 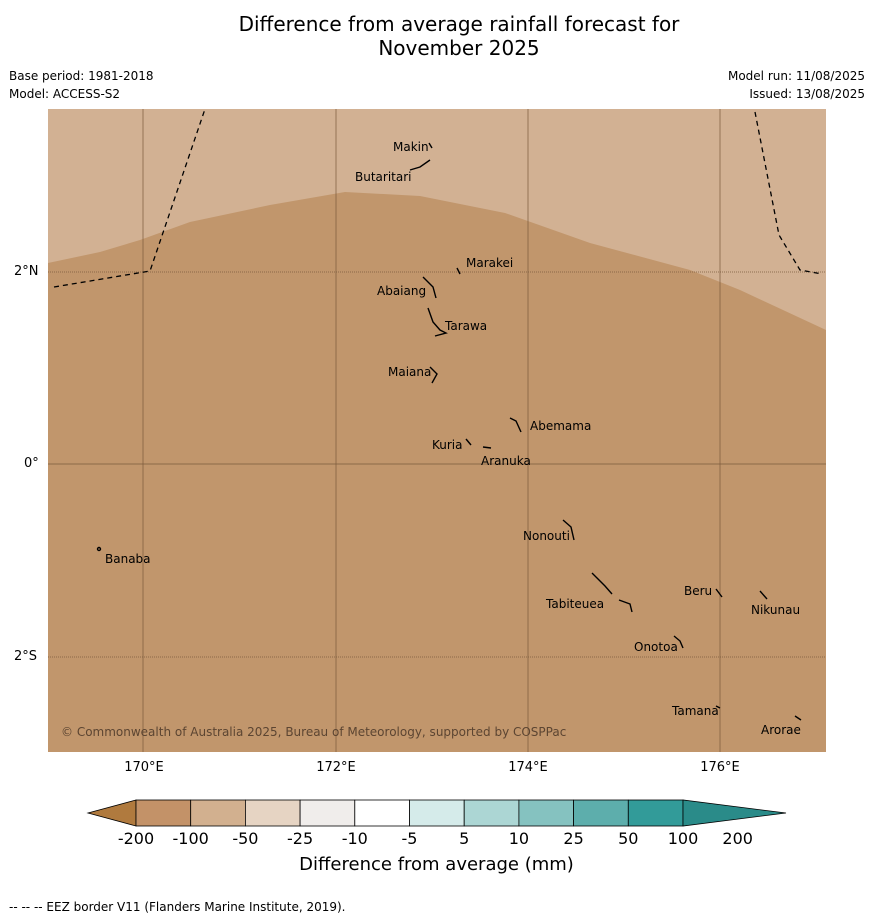 I want to click on island-label: Butaritari, so click(x=383, y=177).